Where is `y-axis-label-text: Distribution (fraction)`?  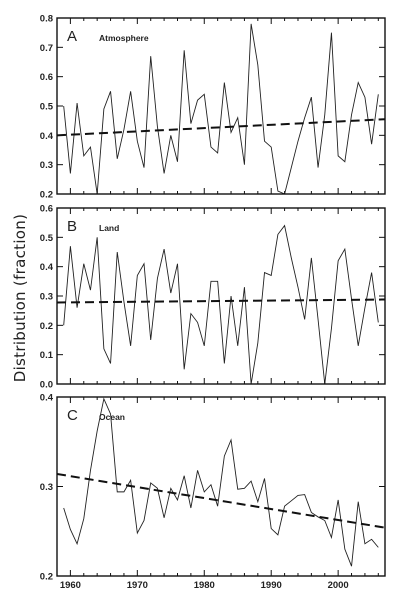 y-axis-label-text: Distribution (fraction) is located at coordinates (20, 298).